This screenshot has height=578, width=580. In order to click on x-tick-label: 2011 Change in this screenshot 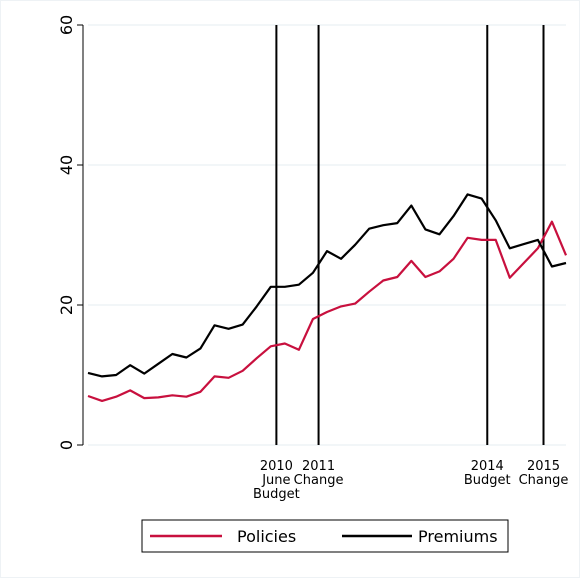, I will do `click(319, 473)`.